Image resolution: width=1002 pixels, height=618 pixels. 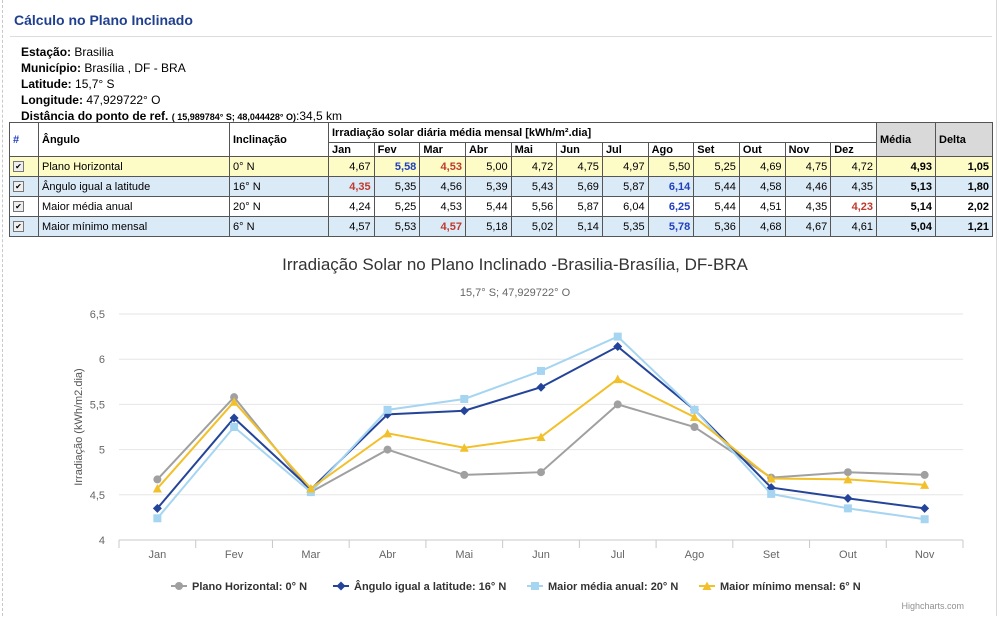 What do you see at coordinates (853, 166) in the screenshot?
I see `value-cell-dez: 4,72` at bounding box center [853, 166].